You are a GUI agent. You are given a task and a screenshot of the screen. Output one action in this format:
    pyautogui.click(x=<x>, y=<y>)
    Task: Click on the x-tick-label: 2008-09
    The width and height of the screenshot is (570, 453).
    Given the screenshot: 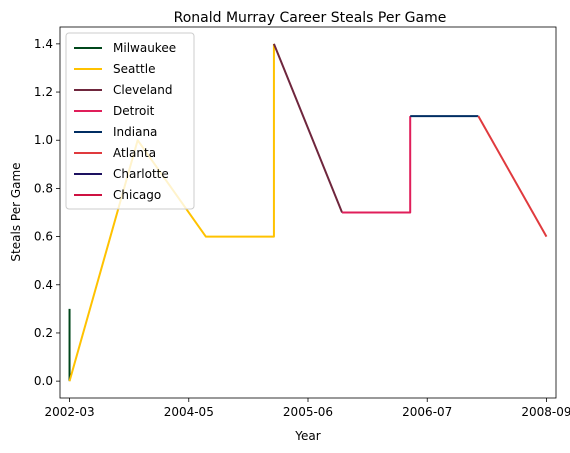 What is the action you would take?
    pyautogui.click(x=545, y=412)
    